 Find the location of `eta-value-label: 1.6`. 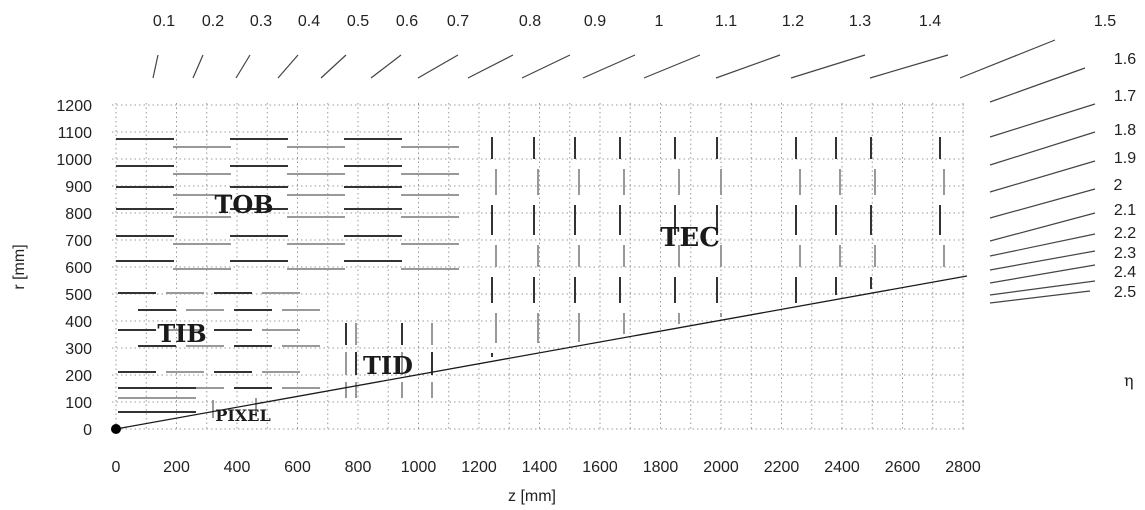

eta-value-label: 1.6 is located at coordinates (1125, 59).